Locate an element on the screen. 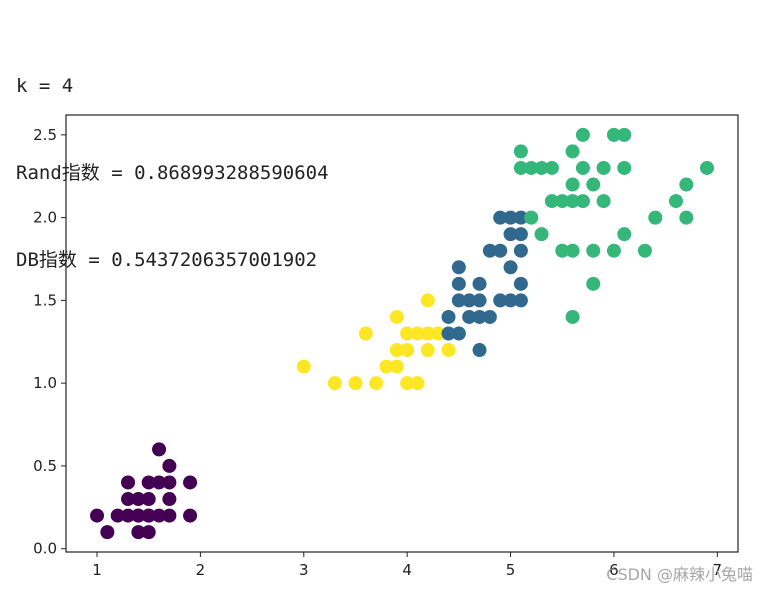  y-tick-label: 0.5 is located at coordinates (45, 466).